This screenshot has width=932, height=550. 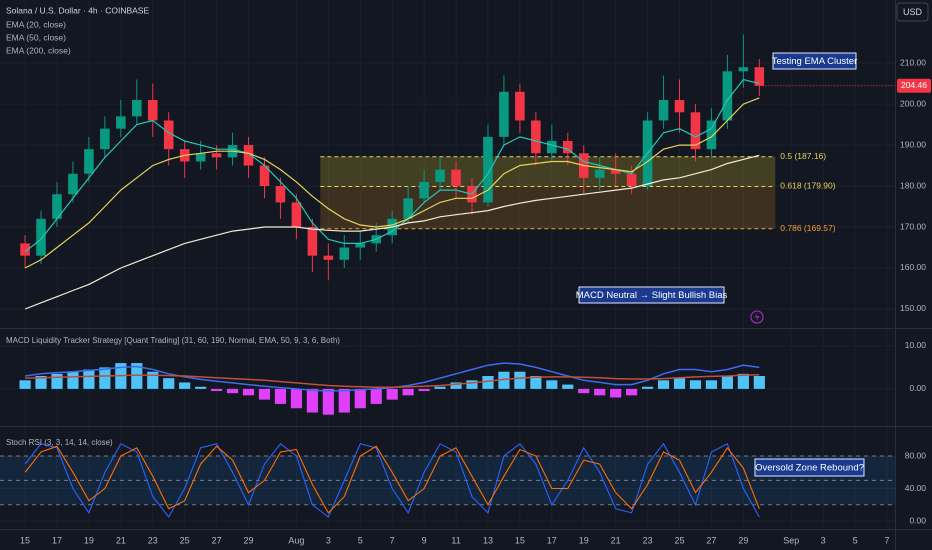 What do you see at coordinates (916, 455) in the screenshot?
I see `y-tick-label: 80.00` at bounding box center [916, 455].